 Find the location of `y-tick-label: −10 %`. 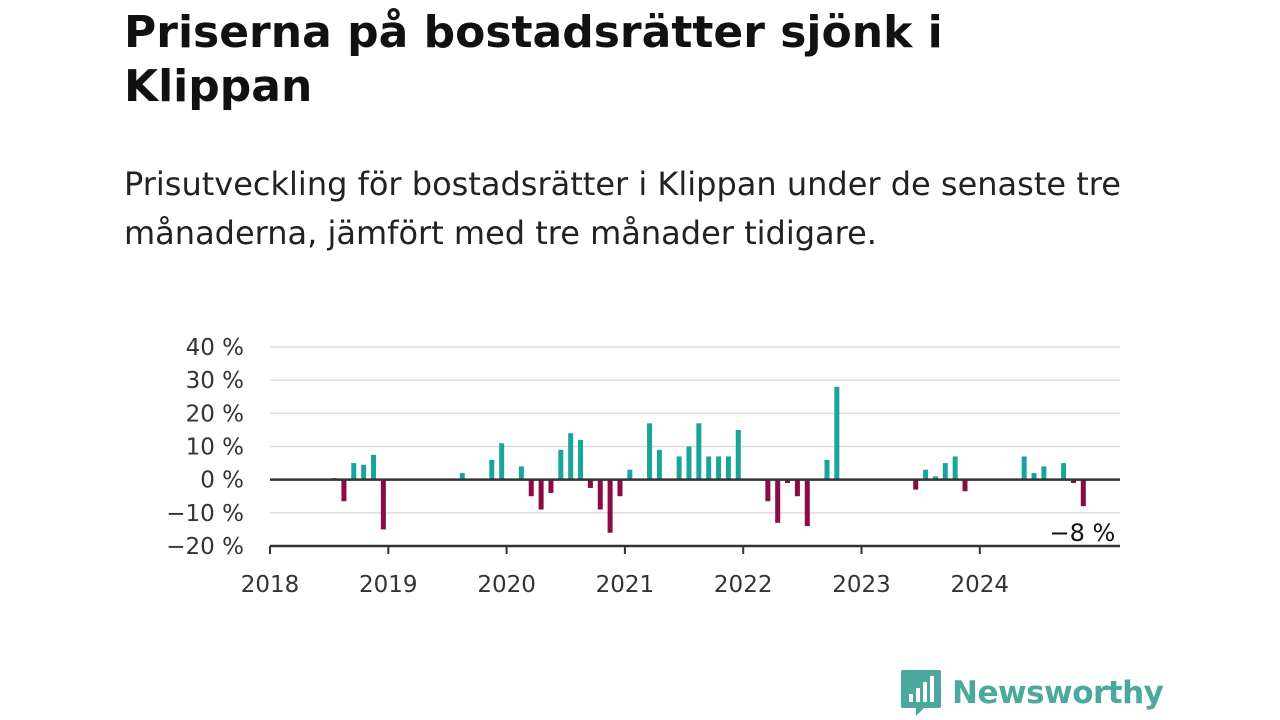

y-tick-label: −10 % is located at coordinates (205, 514).